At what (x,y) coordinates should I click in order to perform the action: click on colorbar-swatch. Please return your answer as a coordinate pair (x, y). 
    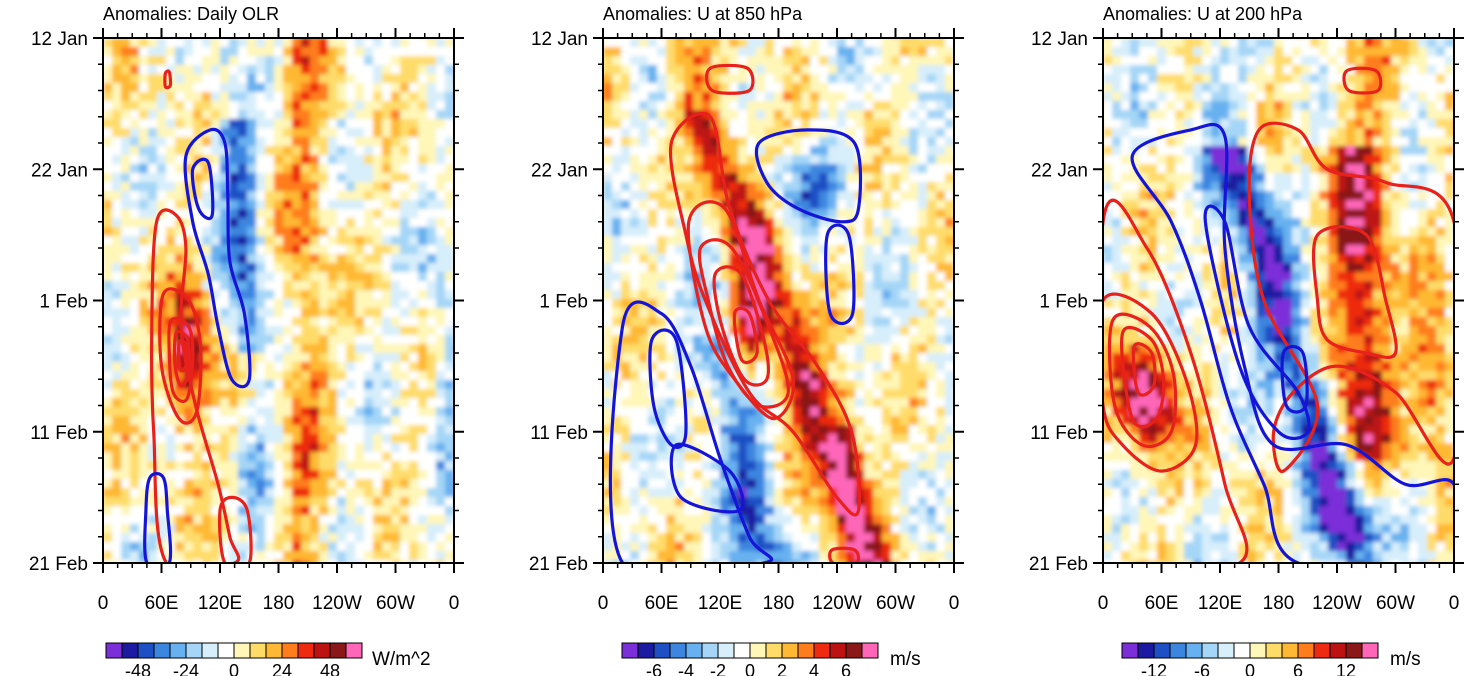
    Looking at the image, I should click on (338, 650).